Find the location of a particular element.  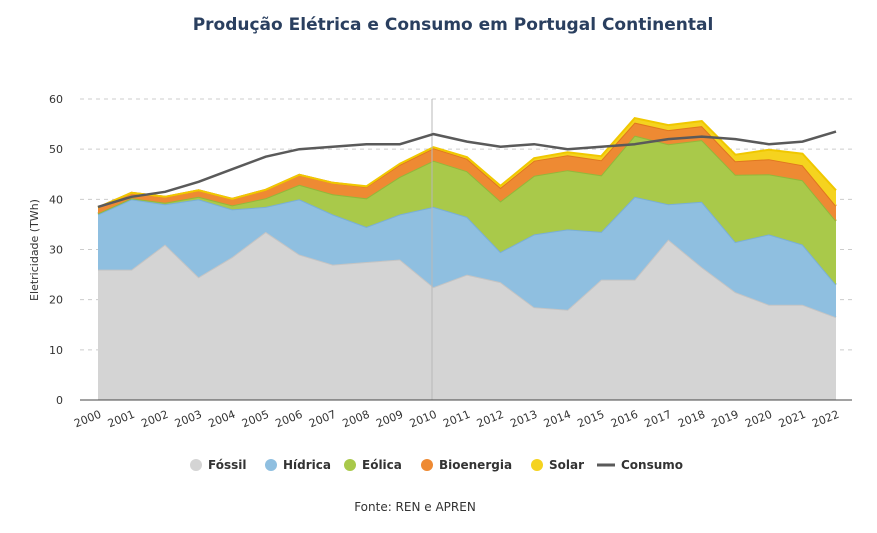

y-axis-label: Eletricidade (TWh) is located at coordinates (34, 250).